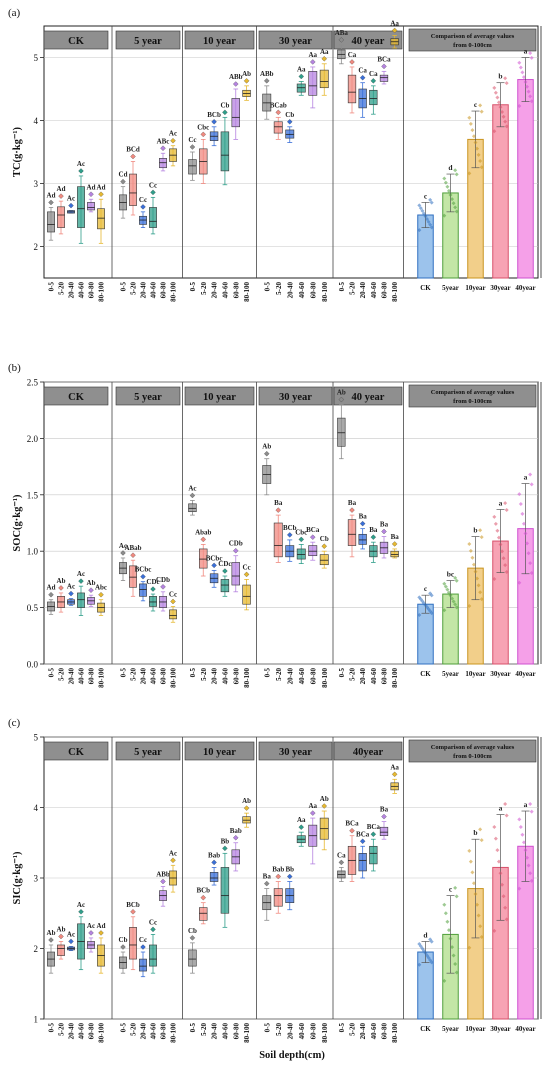 Image resolution: width=550 pixels, height=1069 pixels. Describe the element at coordinates (76, 397) in the screenshot. I see `panel-header-label: CK` at that location.